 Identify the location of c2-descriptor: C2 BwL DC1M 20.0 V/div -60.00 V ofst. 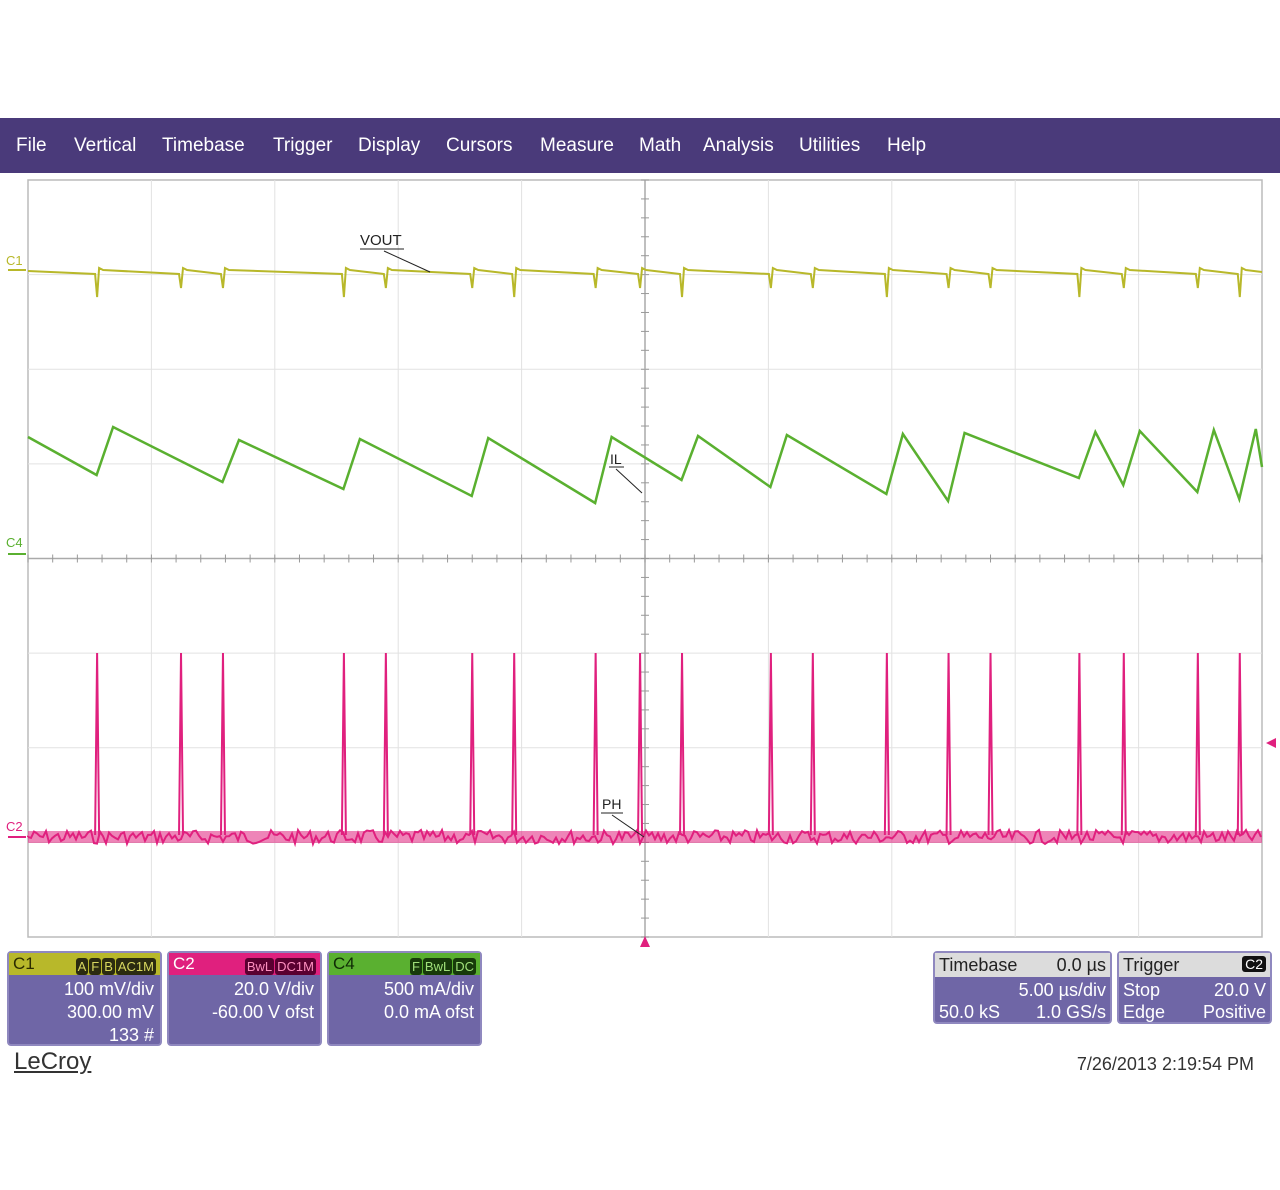
(244, 998).